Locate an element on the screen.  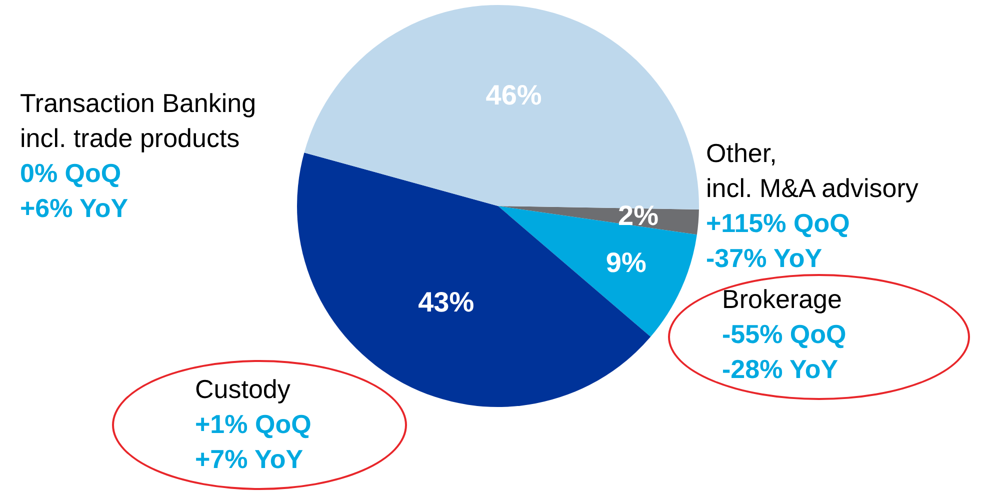
data-label: 43% is located at coordinates (446, 302).